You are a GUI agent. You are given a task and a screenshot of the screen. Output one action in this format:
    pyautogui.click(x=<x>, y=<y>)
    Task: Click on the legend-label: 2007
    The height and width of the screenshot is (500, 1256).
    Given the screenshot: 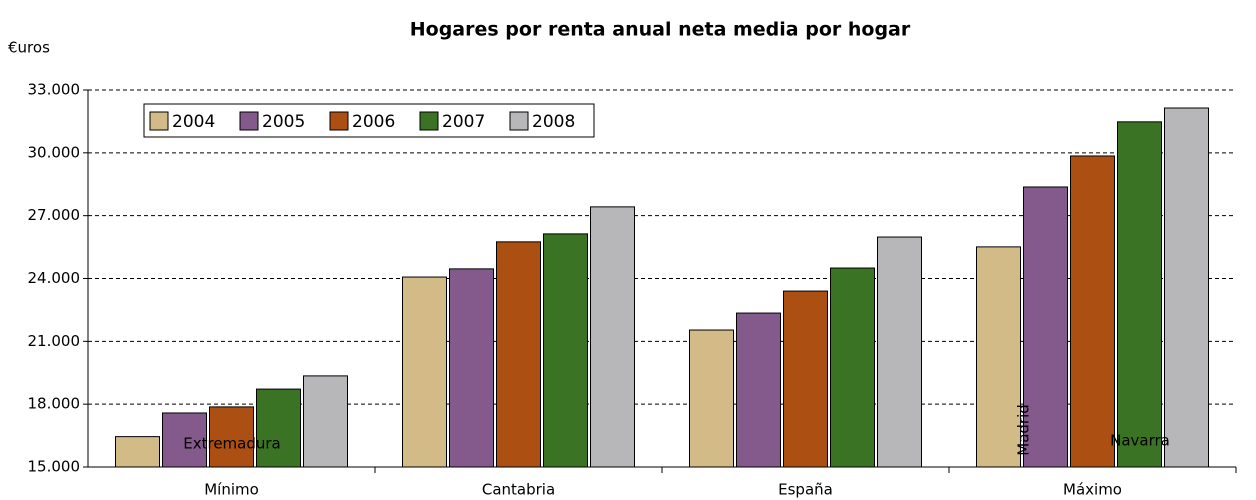 What is the action you would take?
    pyautogui.click(x=463, y=122)
    